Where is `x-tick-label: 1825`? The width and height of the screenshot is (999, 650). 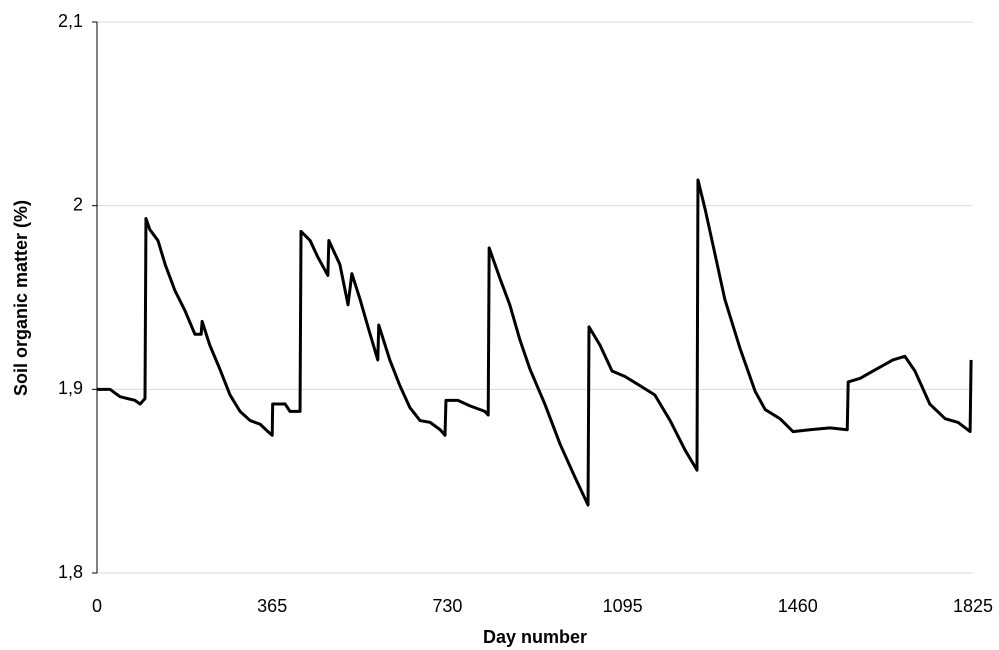
x-tick-label: 1825 is located at coordinates (973, 606).